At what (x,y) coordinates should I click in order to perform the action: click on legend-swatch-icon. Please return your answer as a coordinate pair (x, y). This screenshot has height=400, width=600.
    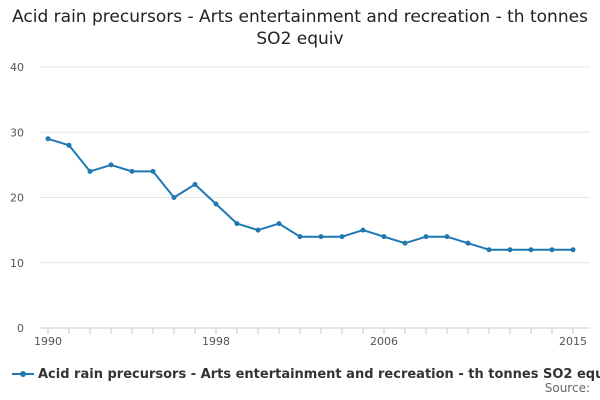
    Looking at the image, I should click on (23, 374).